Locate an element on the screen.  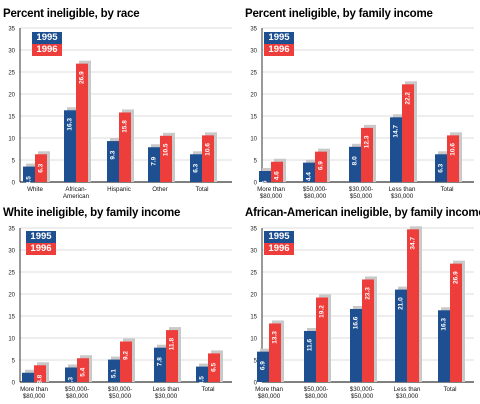
data-label: 5.1 is located at coordinates (114, 373).